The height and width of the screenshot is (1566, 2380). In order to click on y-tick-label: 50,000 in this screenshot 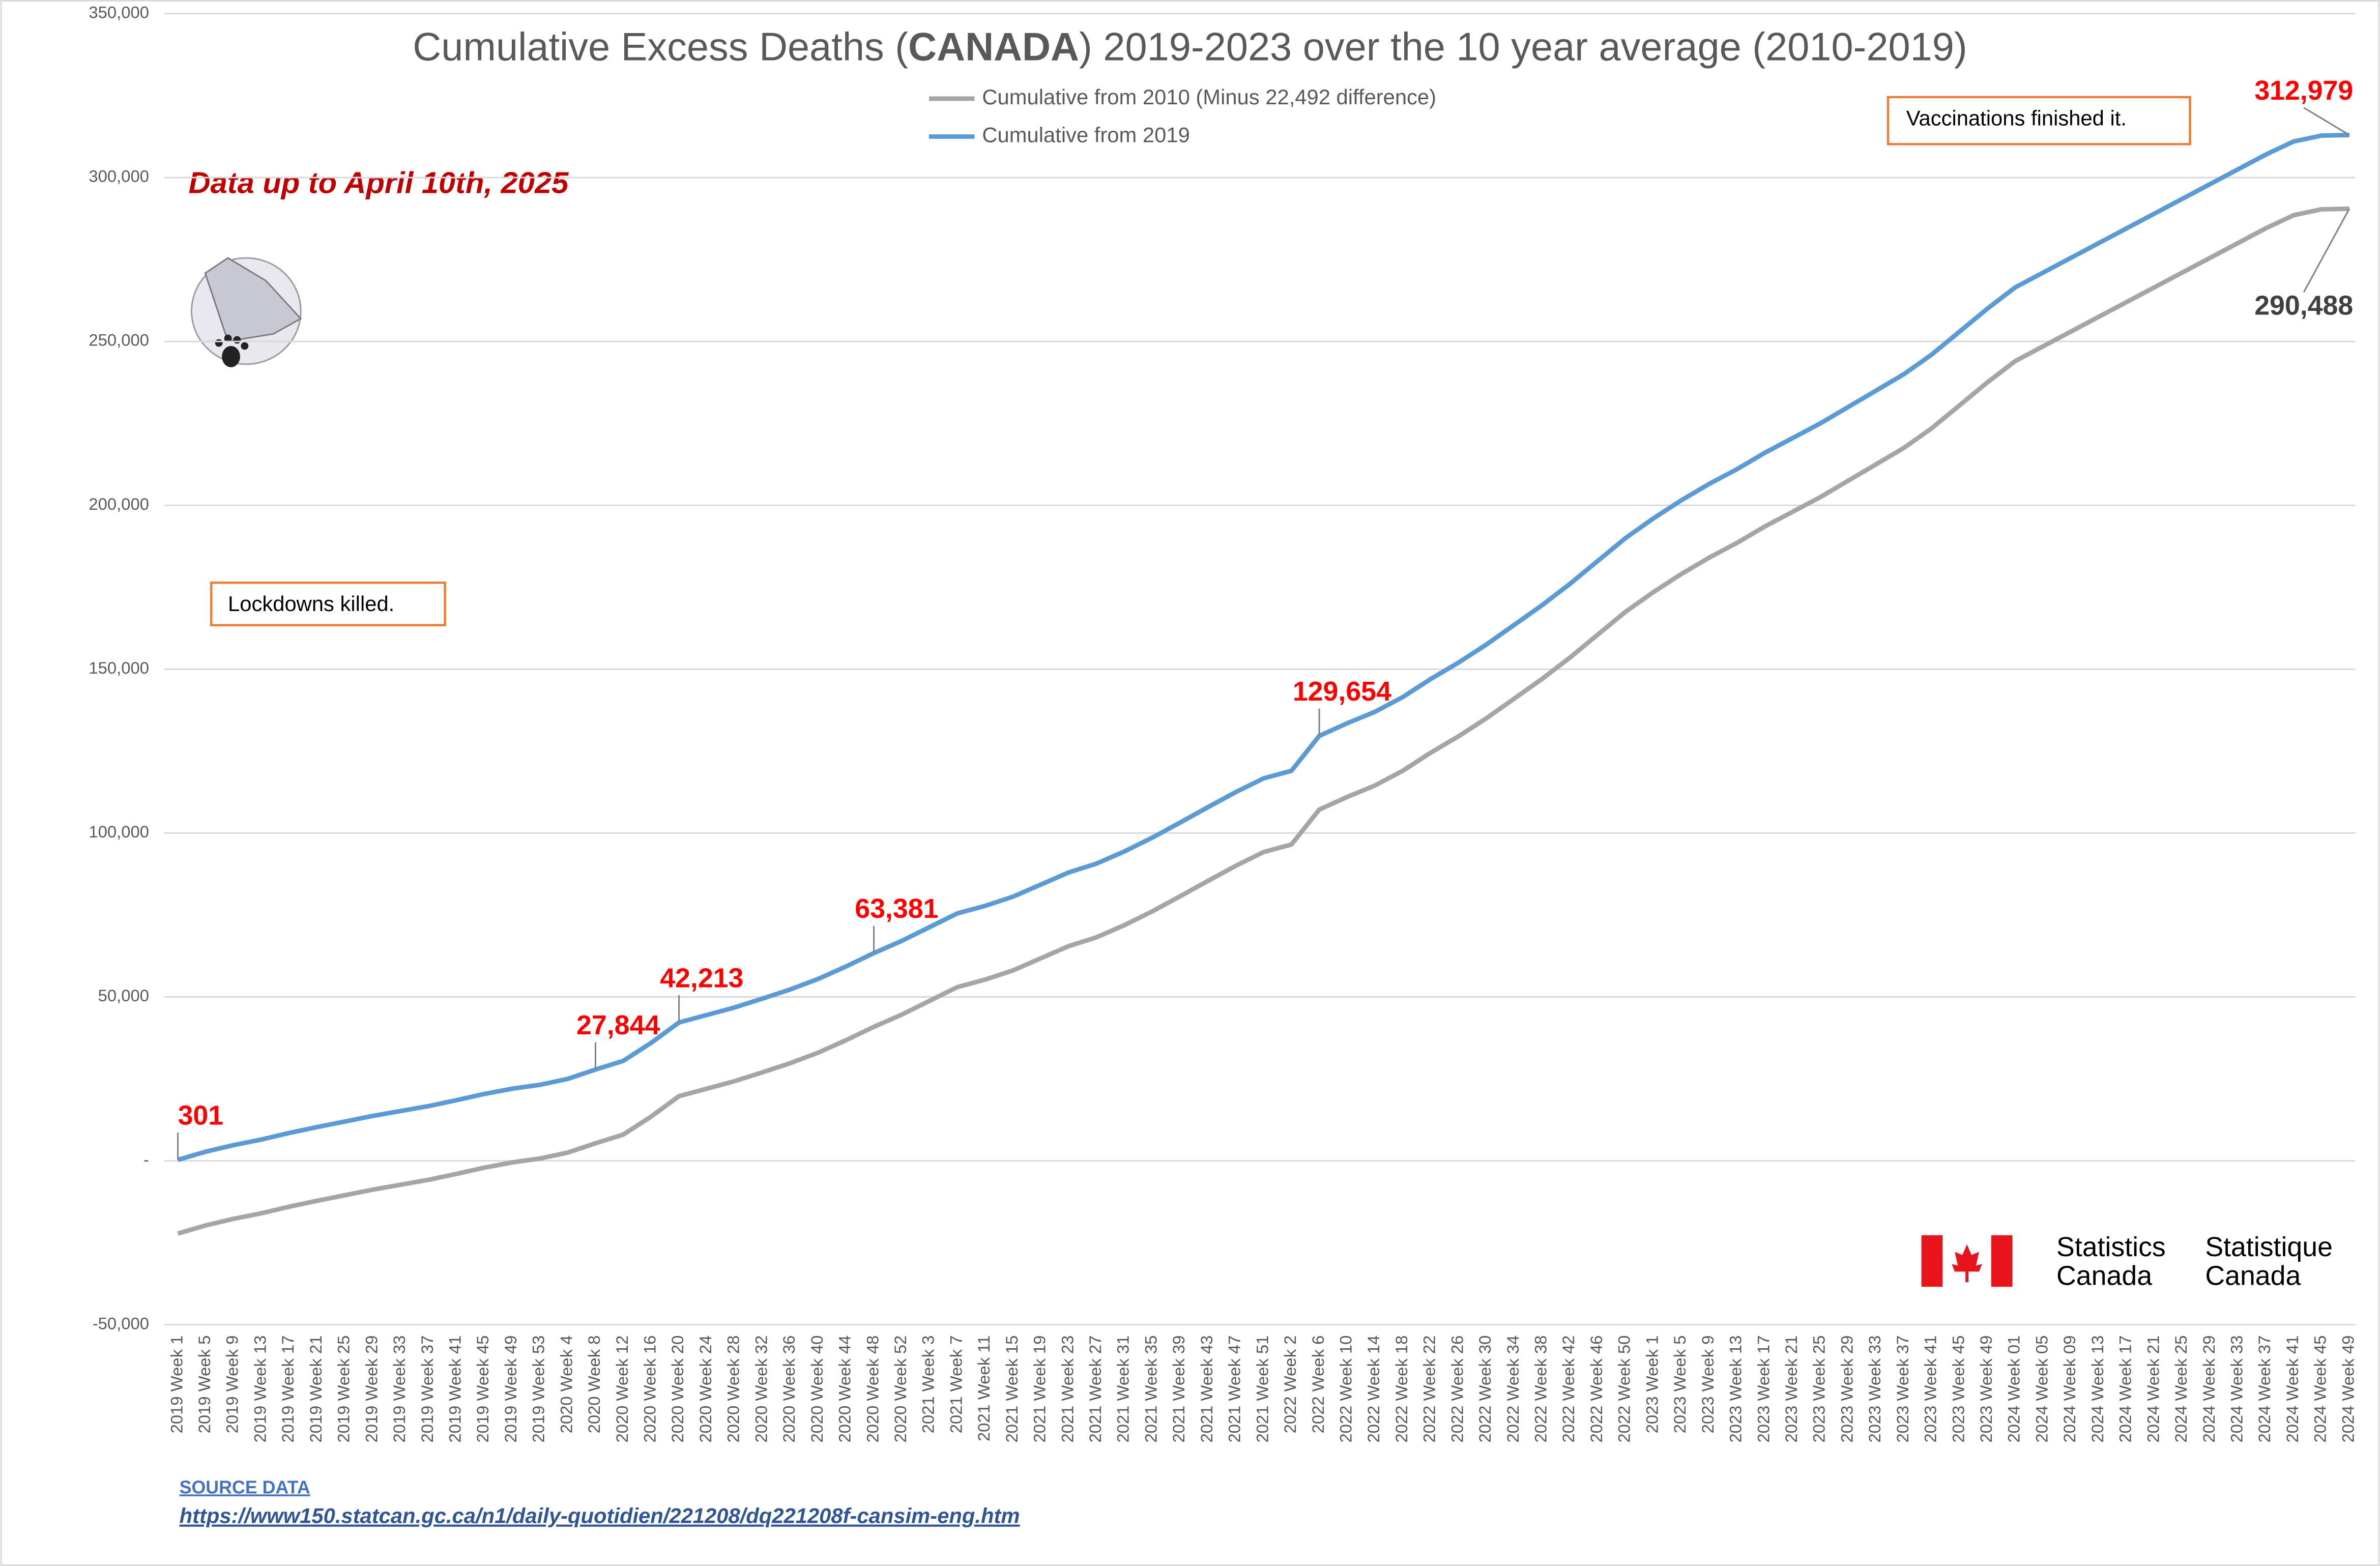, I will do `click(123, 996)`.